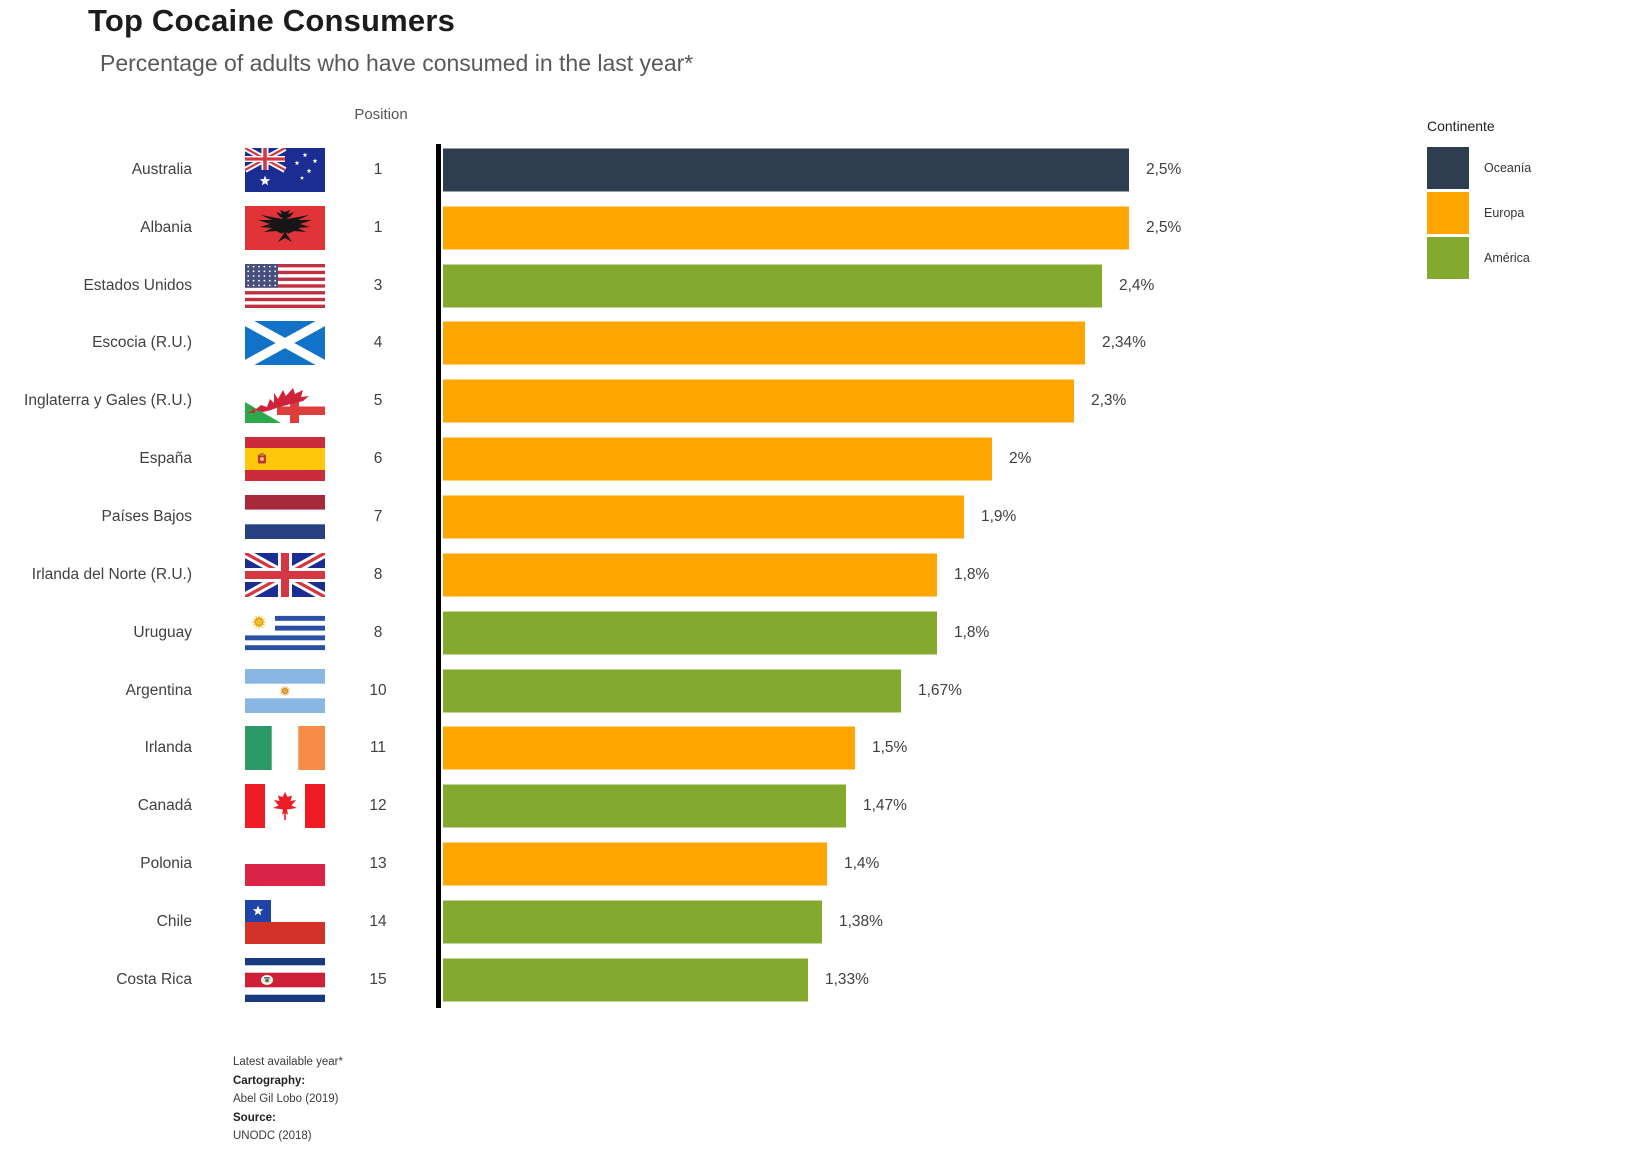 This screenshot has height=1152, width=1632. I want to click on position-value: 14, so click(378, 921).